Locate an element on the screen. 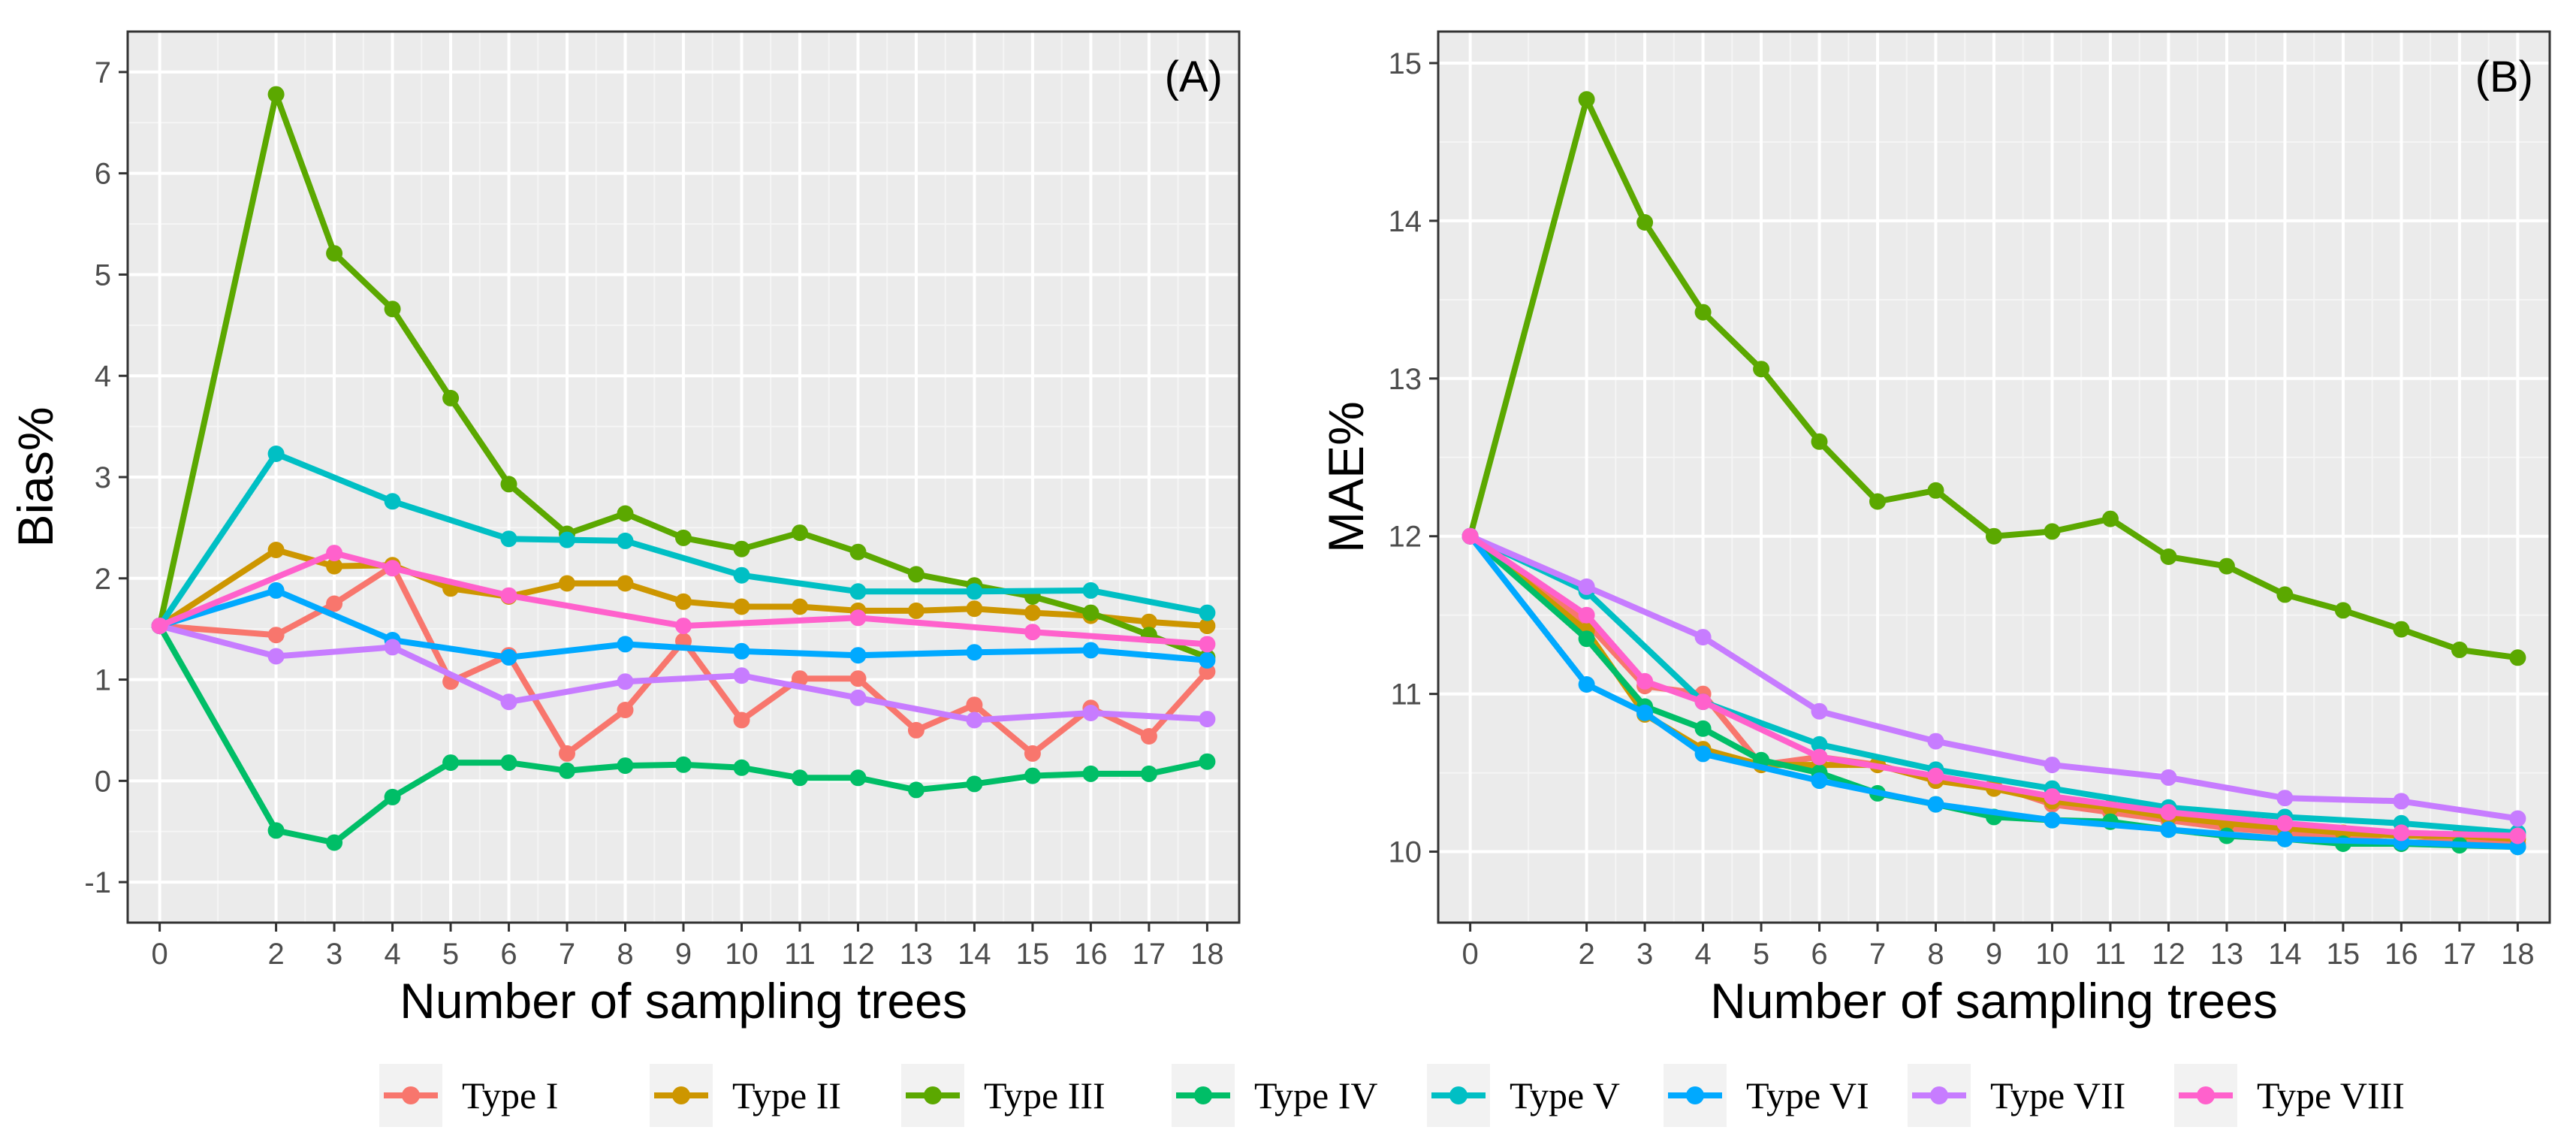 Image resolution: width=2576 pixels, height=1142 pixels. b-x-axis-title: Number of sampling trees is located at coordinates (1994, 1001).